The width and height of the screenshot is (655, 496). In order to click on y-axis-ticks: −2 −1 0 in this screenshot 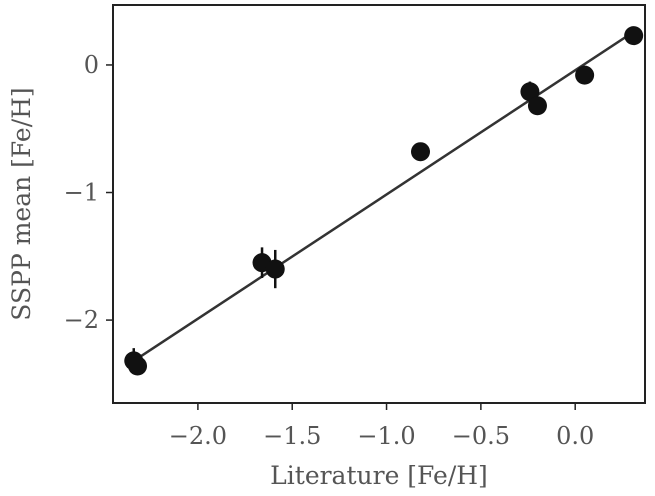, I will do `click(88, 192)`.